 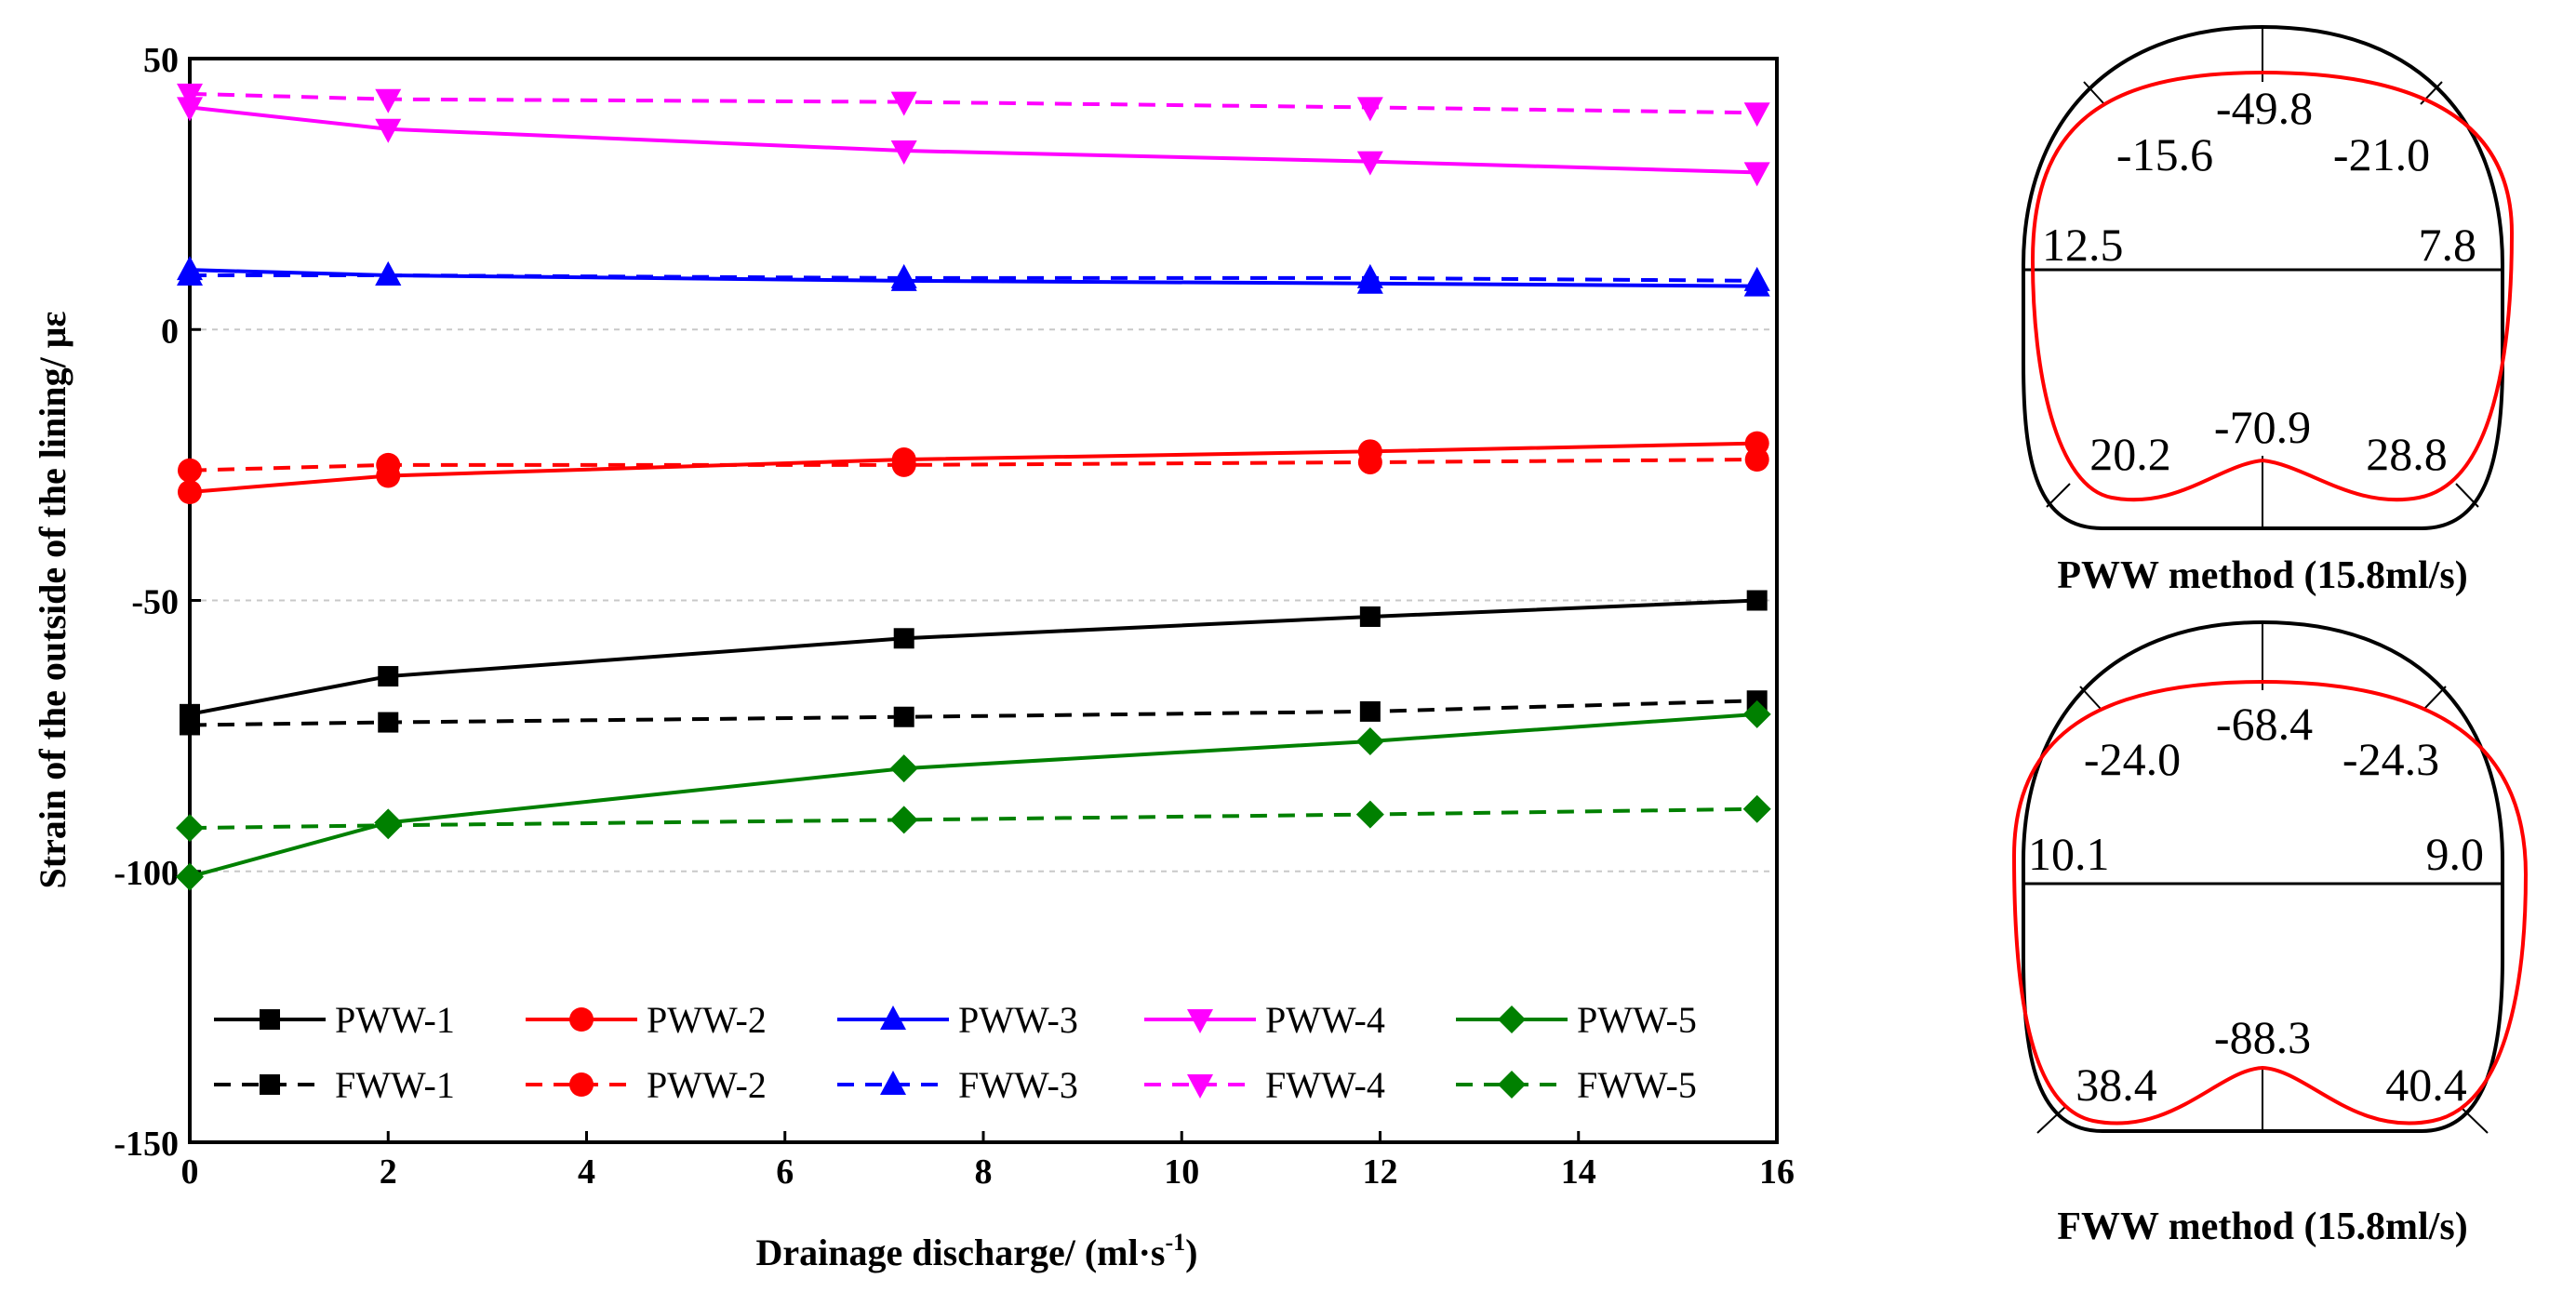 I want to click on legend-item: FWW-4, so click(x=1264, y=1085).